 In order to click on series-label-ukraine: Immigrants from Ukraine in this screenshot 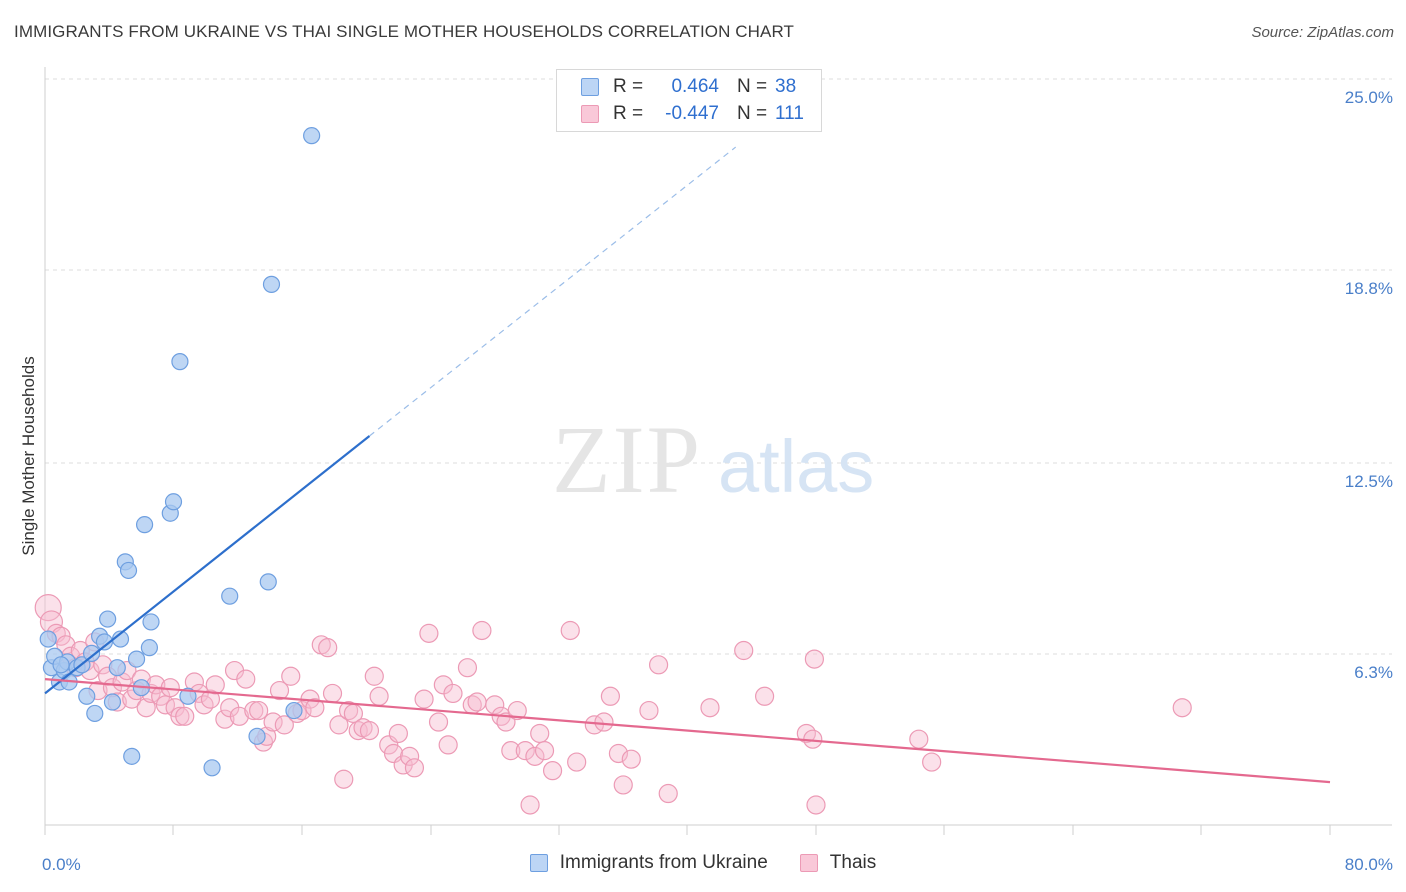, I will do `click(663, 862)`.